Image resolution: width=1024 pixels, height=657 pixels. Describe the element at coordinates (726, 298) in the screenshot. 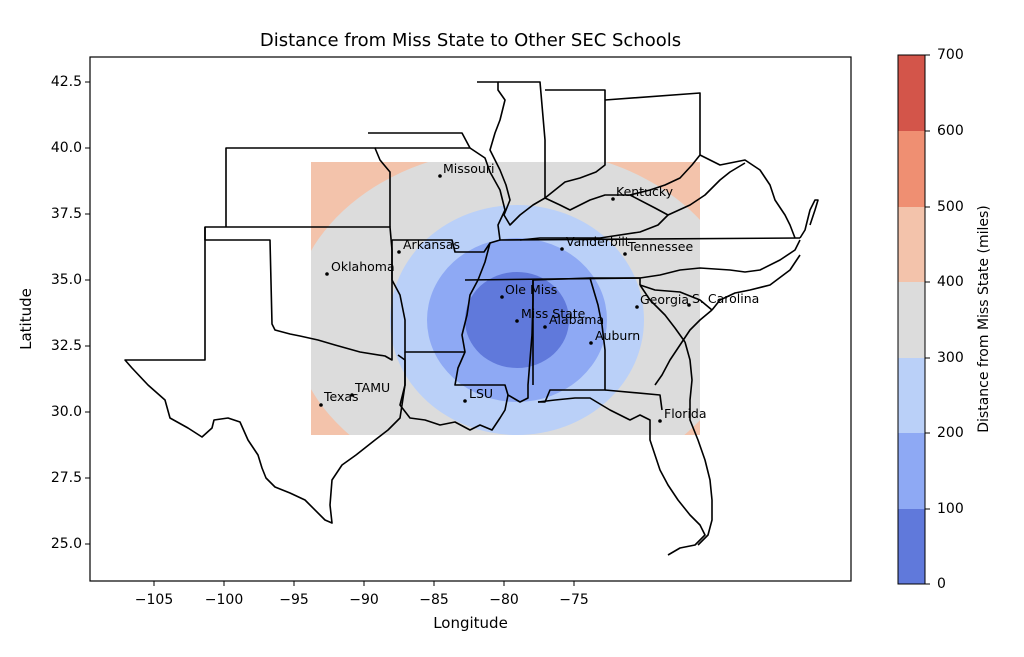

I see `school-label-south-carolina: S. Carolina` at that location.